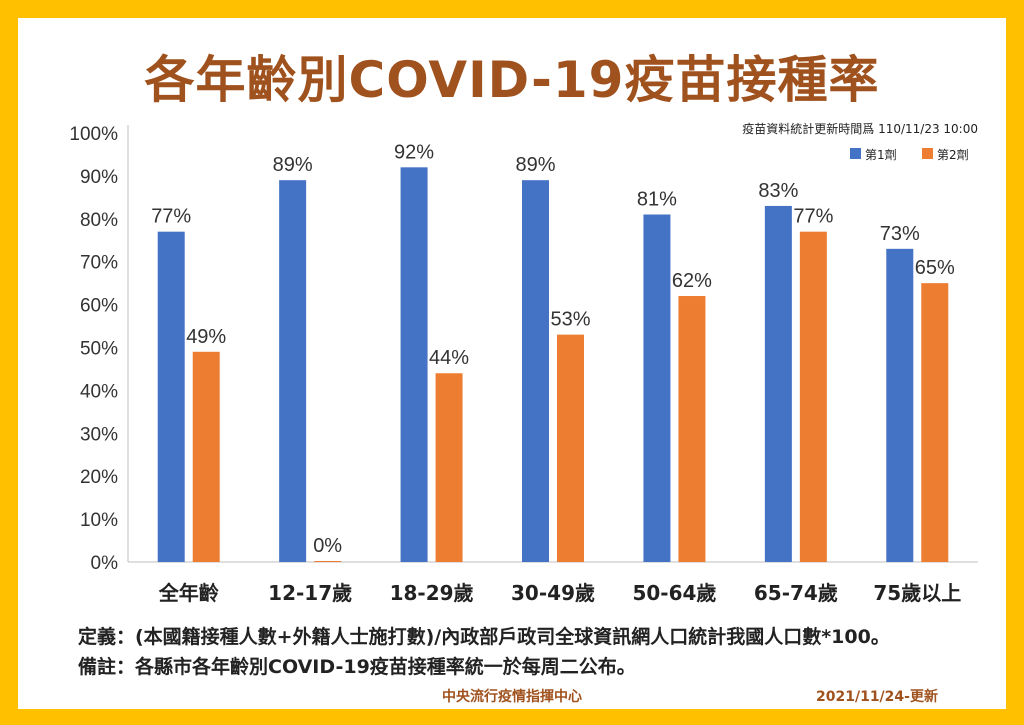 This screenshot has height=725, width=1024. Describe the element at coordinates (99, 391) in the screenshot. I see `y-tick-label: 40%` at that location.